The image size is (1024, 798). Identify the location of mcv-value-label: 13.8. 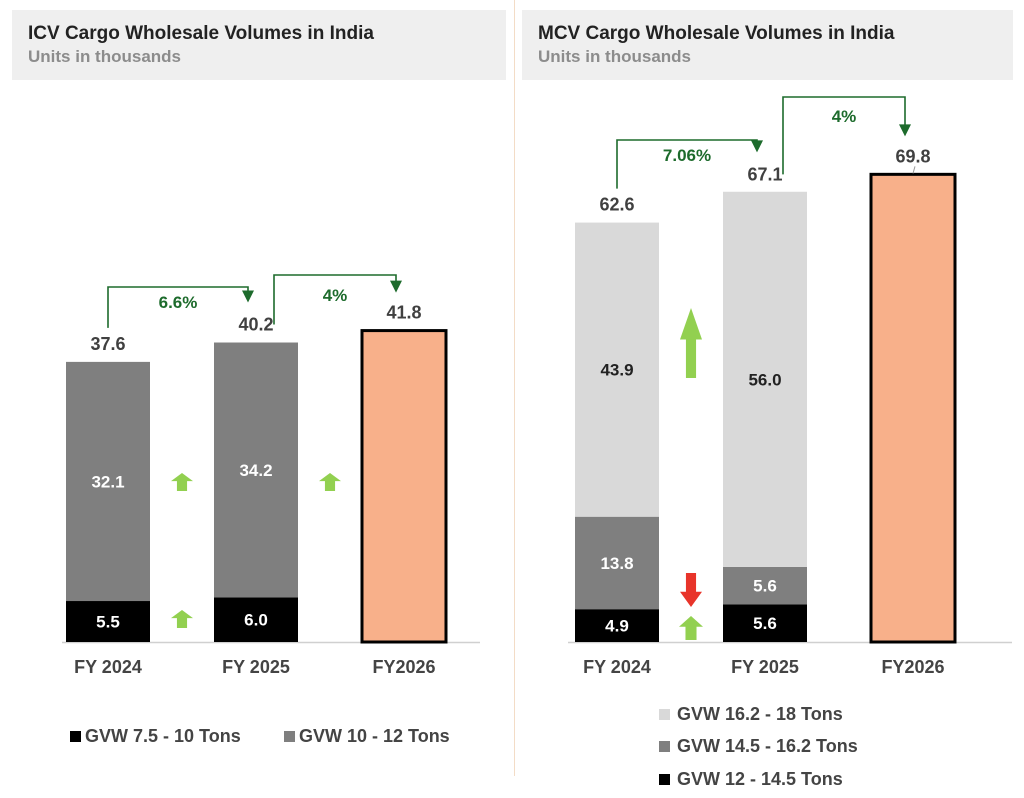
(616, 563).